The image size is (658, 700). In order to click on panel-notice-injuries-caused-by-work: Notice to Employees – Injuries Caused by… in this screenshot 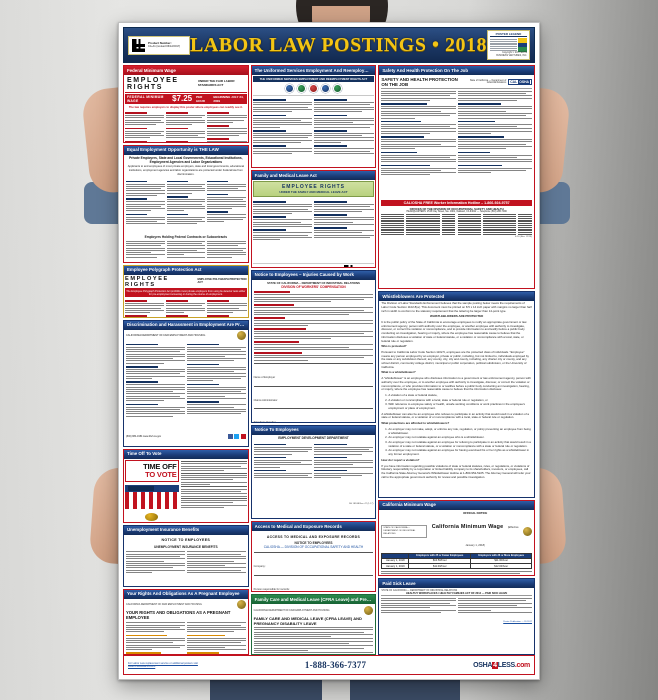, I will do `click(313, 346)`.